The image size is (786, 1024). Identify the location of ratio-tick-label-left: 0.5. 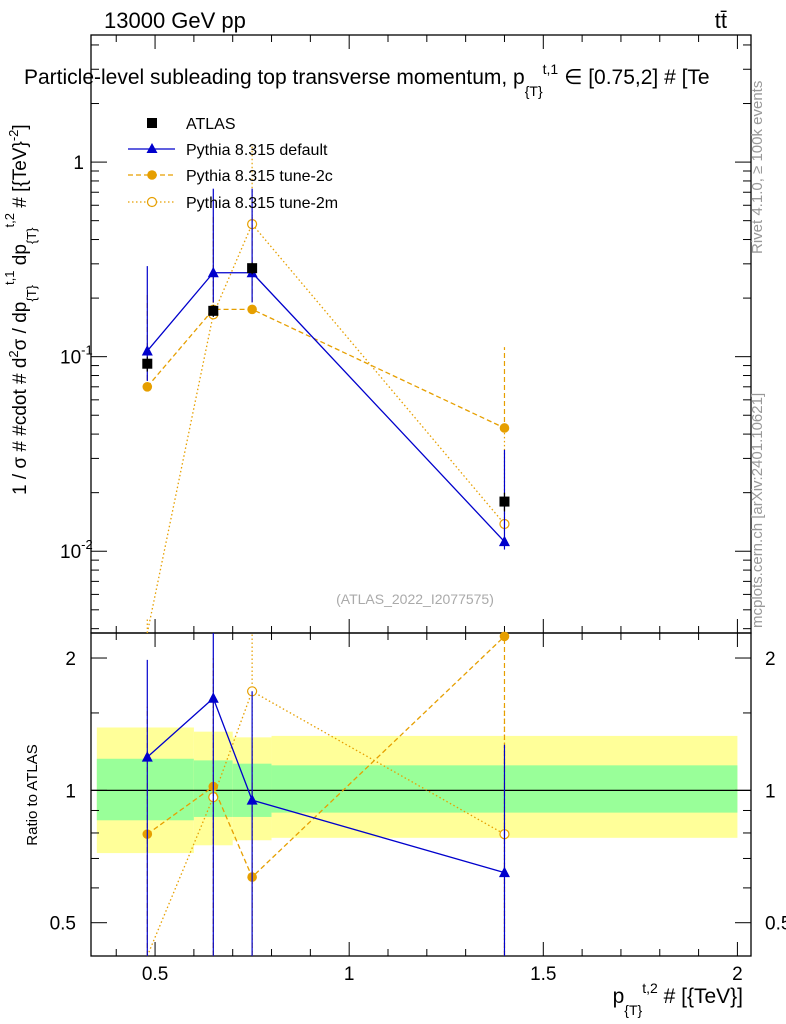
(63, 924).